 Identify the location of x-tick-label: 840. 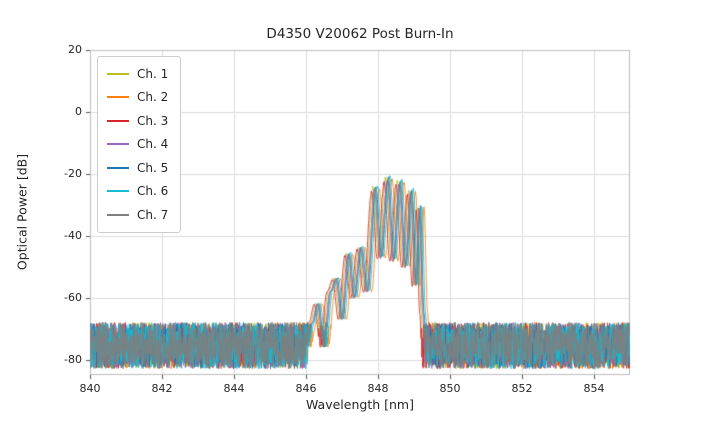
(90, 388).